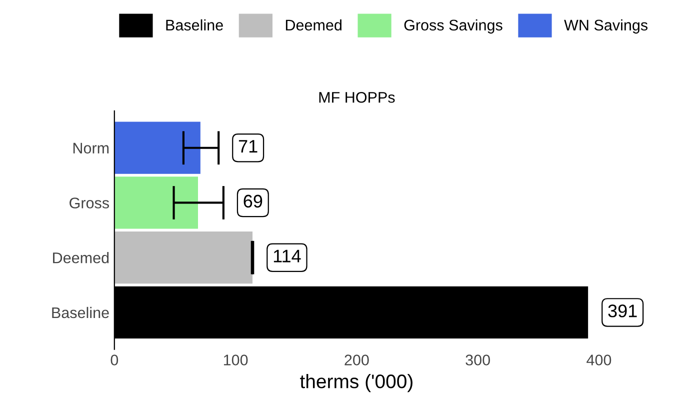 The height and width of the screenshot is (411, 673). What do you see at coordinates (287, 256) in the screenshot?
I see `data-label: 114` at bounding box center [287, 256].